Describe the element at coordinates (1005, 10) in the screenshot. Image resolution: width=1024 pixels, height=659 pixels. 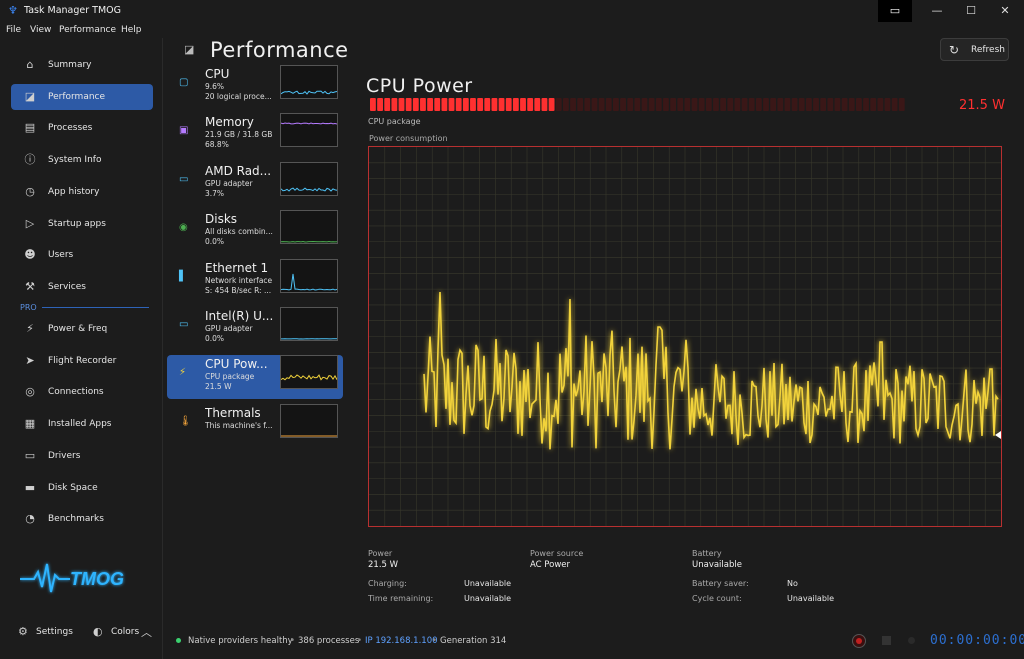
I see `close-icon: ✕` at that location.